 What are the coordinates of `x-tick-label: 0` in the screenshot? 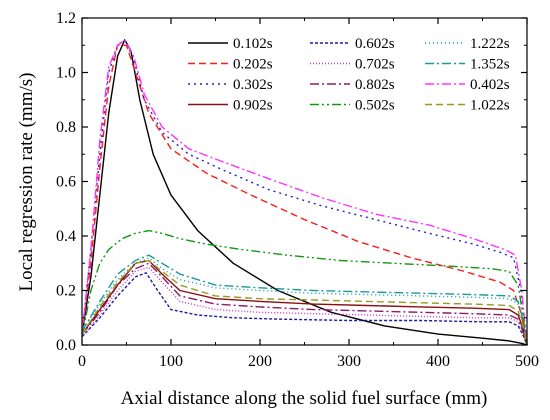 It's located at (82, 361).